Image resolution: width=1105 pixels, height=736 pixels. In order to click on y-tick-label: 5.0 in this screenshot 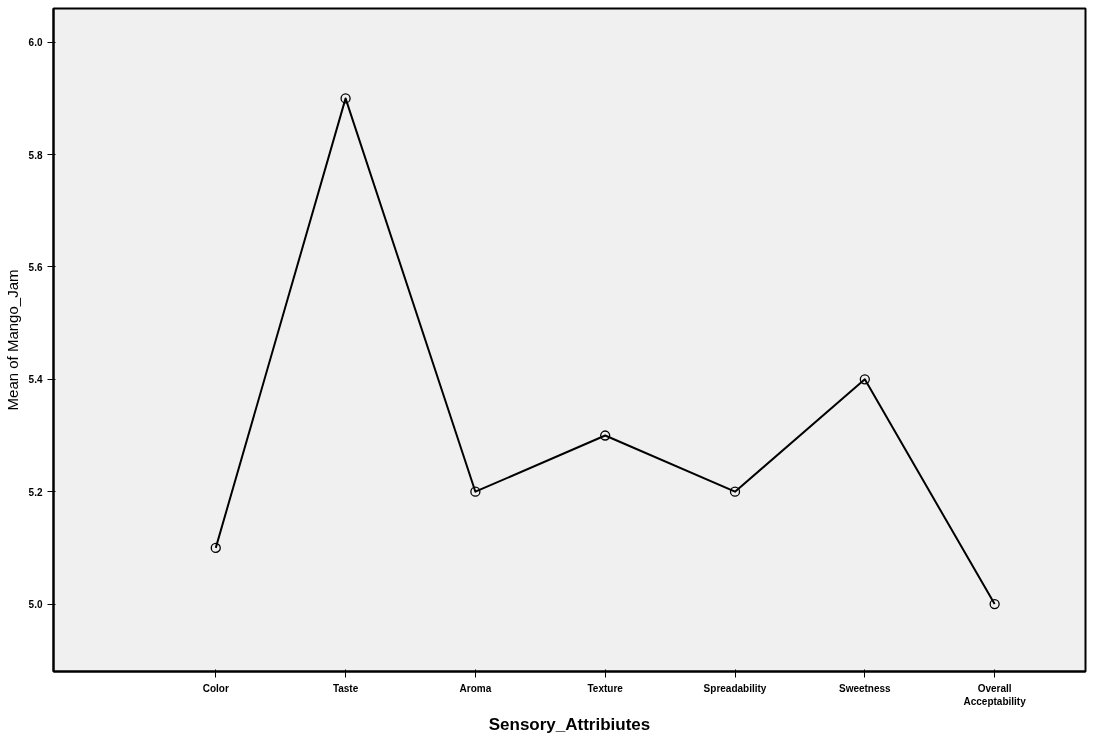, I will do `click(35, 605)`.